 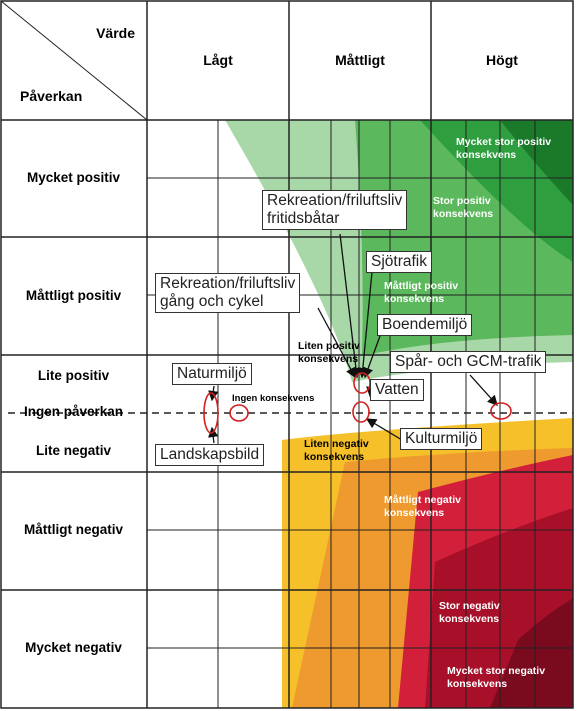 I want to click on column-header: Måttligt, so click(x=360, y=60).